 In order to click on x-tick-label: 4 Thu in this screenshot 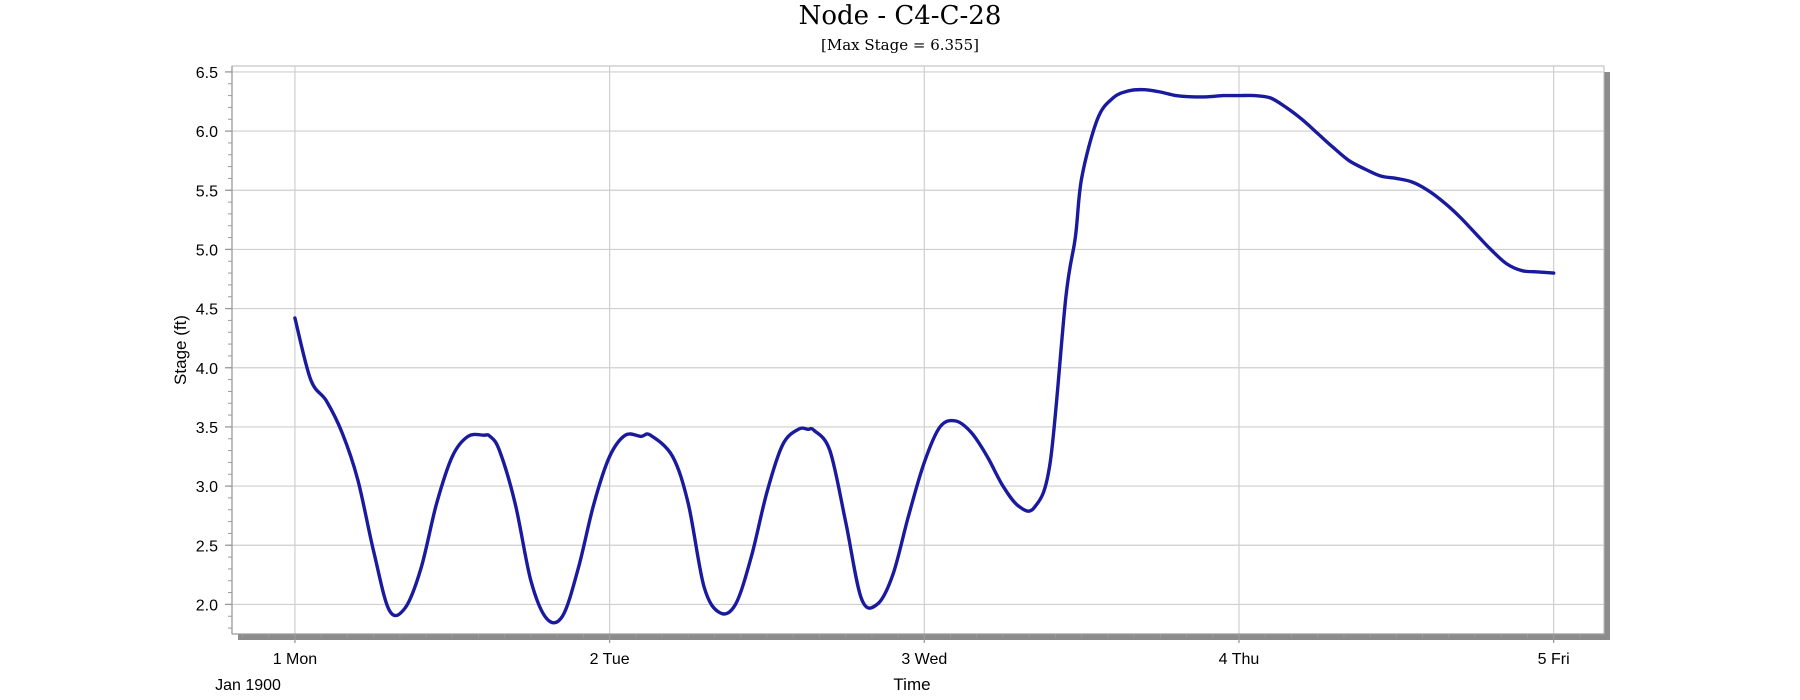, I will do `click(1239, 659)`.